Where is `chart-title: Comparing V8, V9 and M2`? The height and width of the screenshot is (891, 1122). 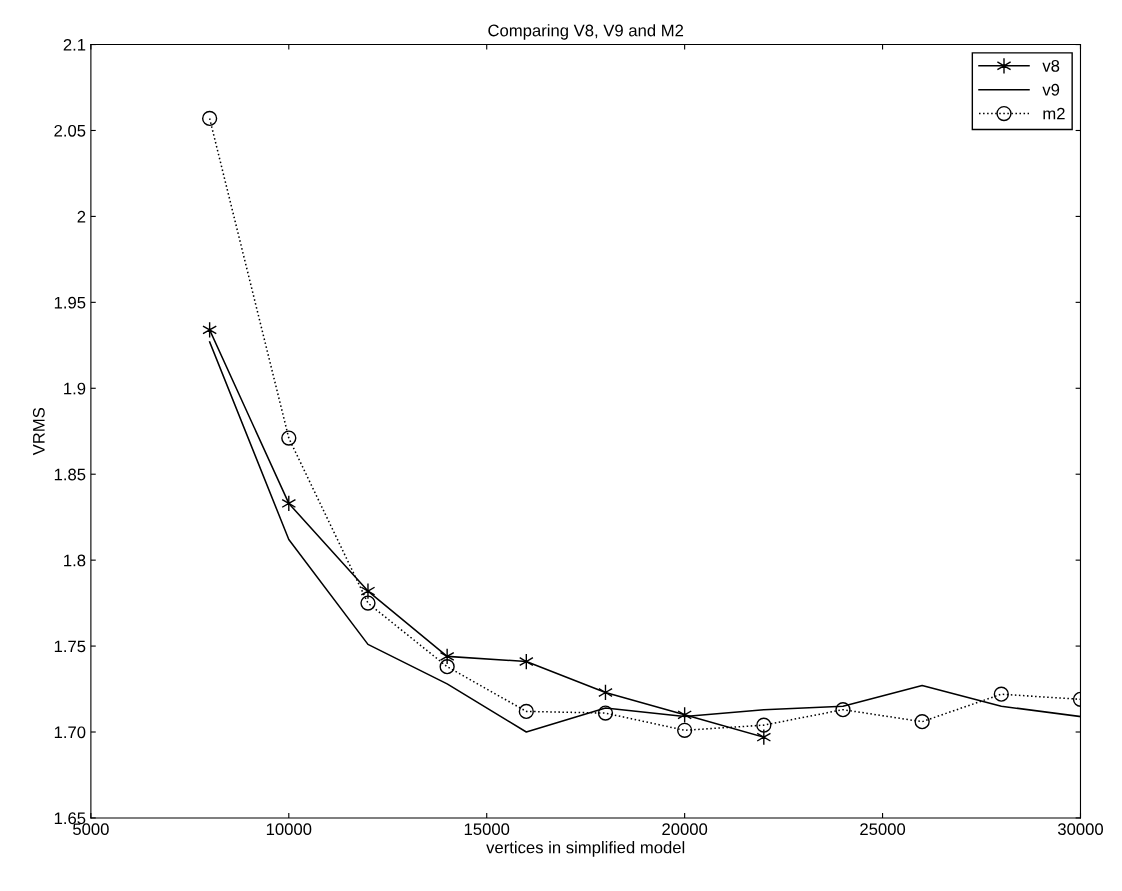 chart-title: Comparing V8, V9 and M2 is located at coordinates (586, 32).